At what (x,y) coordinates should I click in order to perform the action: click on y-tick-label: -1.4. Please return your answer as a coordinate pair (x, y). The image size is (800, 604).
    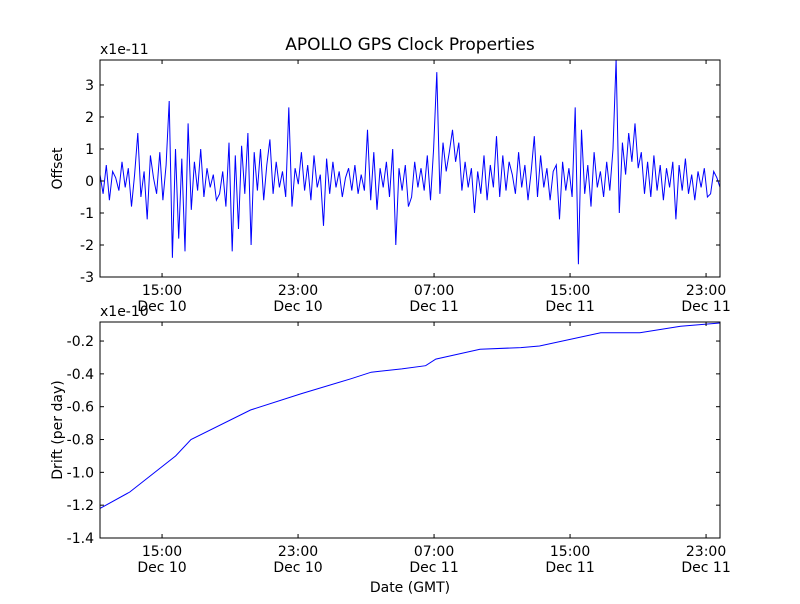
    Looking at the image, I should click on (80, 539).